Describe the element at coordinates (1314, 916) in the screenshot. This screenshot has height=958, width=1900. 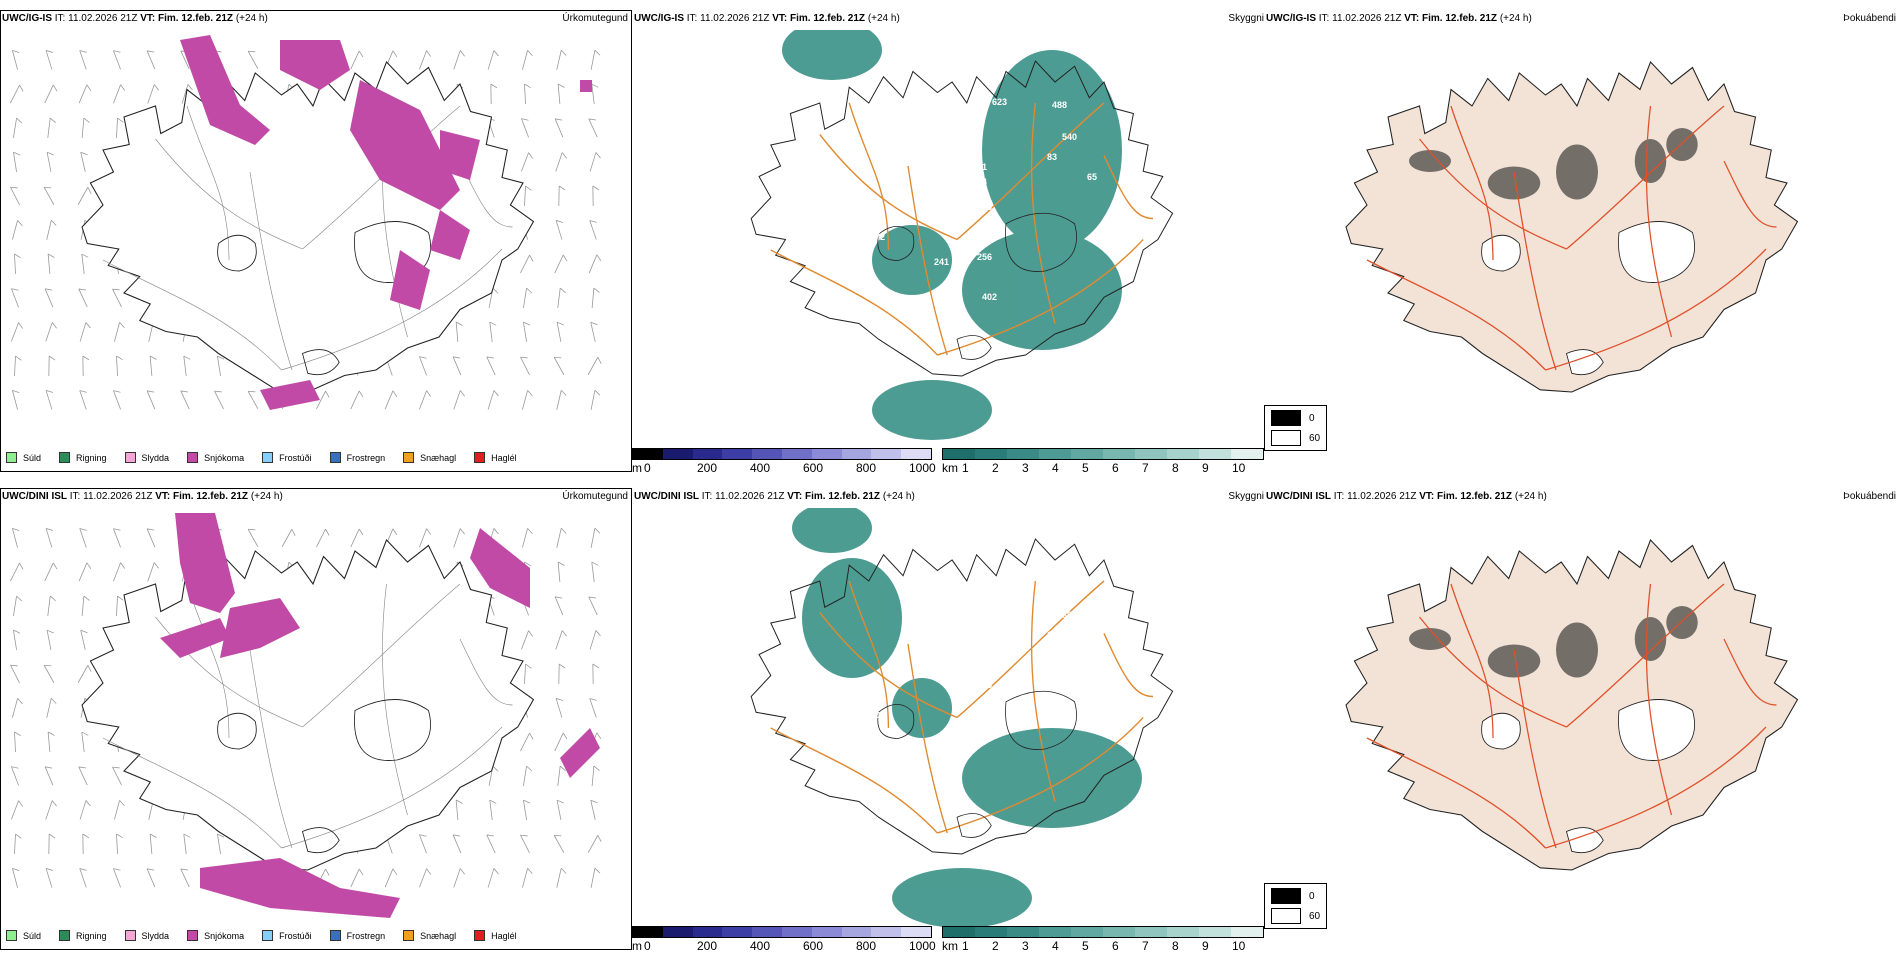
I see `fog-high: 60` at that location.